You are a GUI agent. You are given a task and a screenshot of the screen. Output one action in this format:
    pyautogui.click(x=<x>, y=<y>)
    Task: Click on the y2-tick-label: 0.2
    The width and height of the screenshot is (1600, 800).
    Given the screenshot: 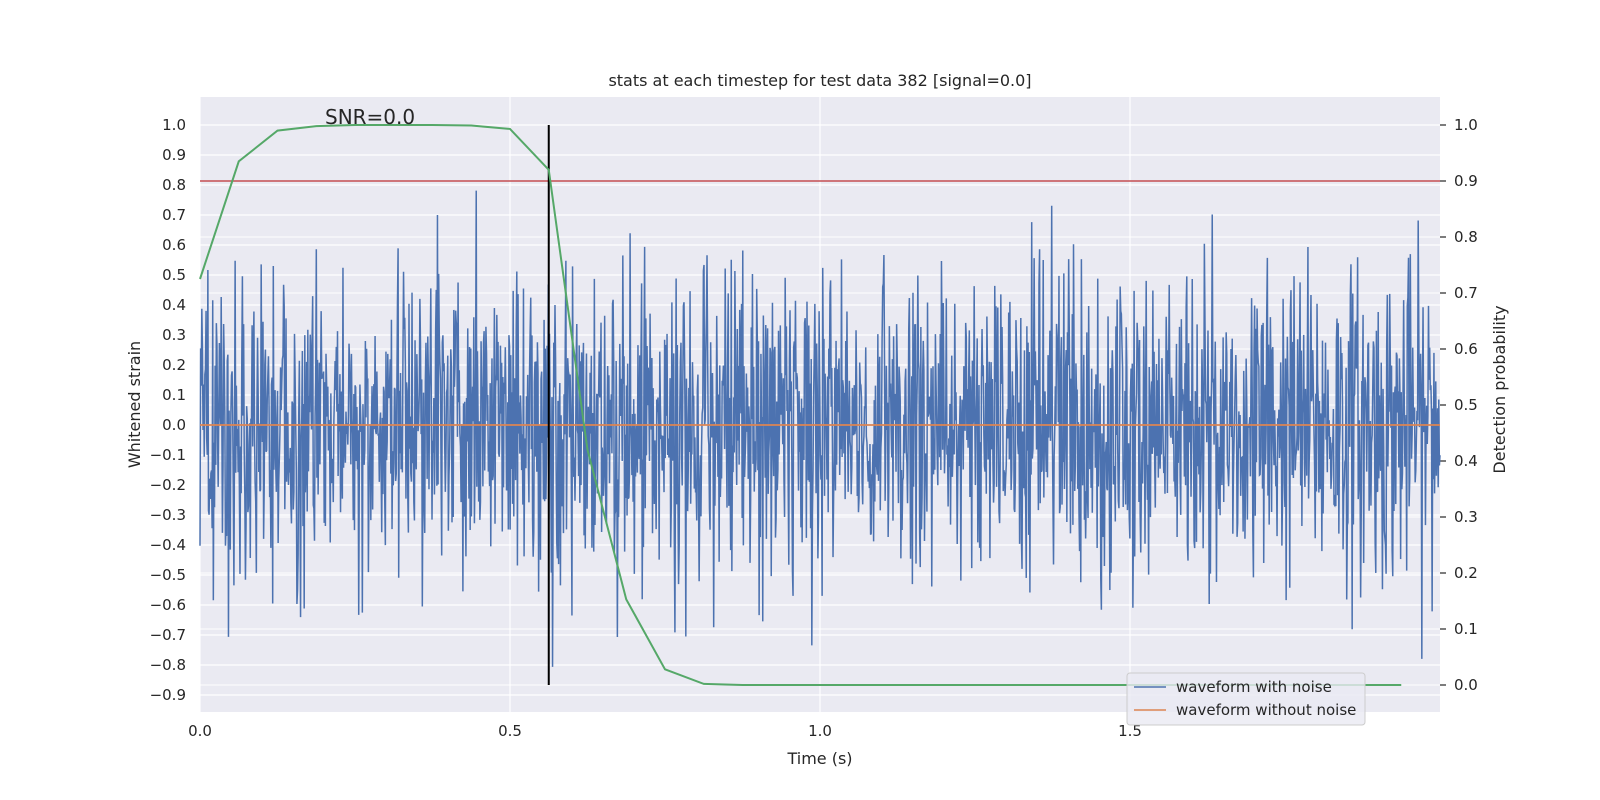 What is the action you would take?
    pyautogui.click(x=1466, y=573)
    